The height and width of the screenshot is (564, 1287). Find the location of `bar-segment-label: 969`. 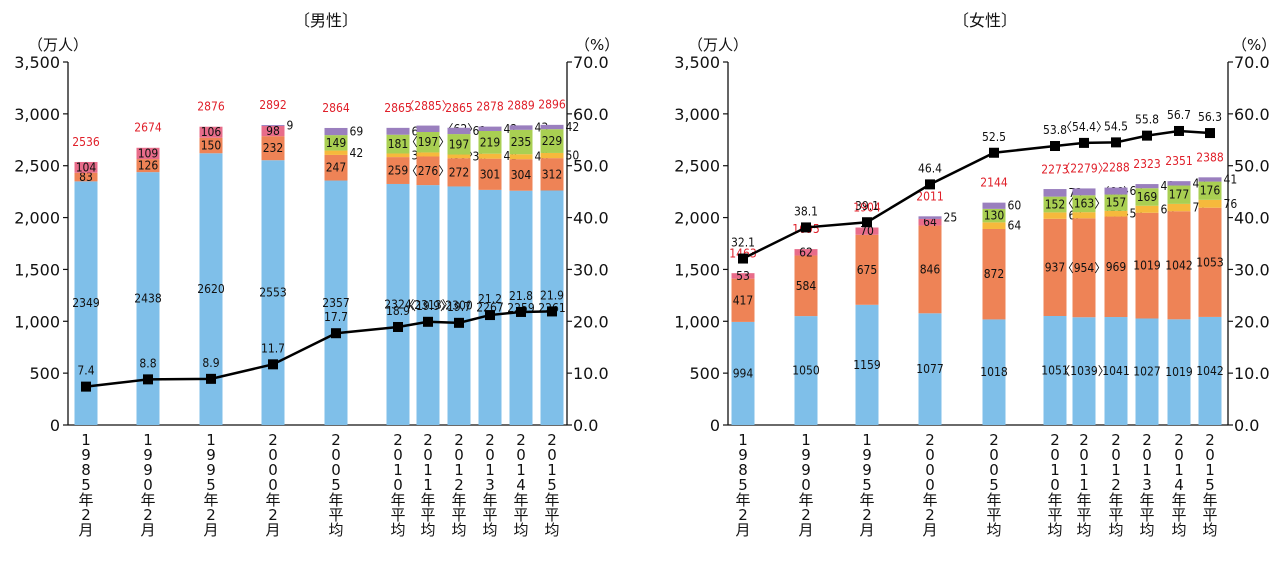

bar-segment-label: 969 is located at coordinates (1116, 267).